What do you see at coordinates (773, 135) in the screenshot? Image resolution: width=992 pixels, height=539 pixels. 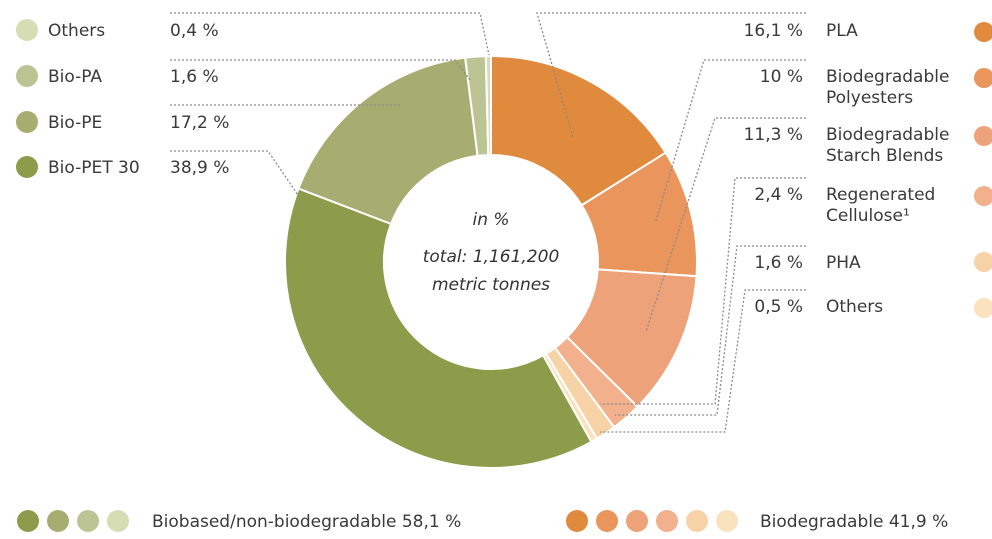 I see `right-value-2: 11,3 %` at bounding box center [773, 135].